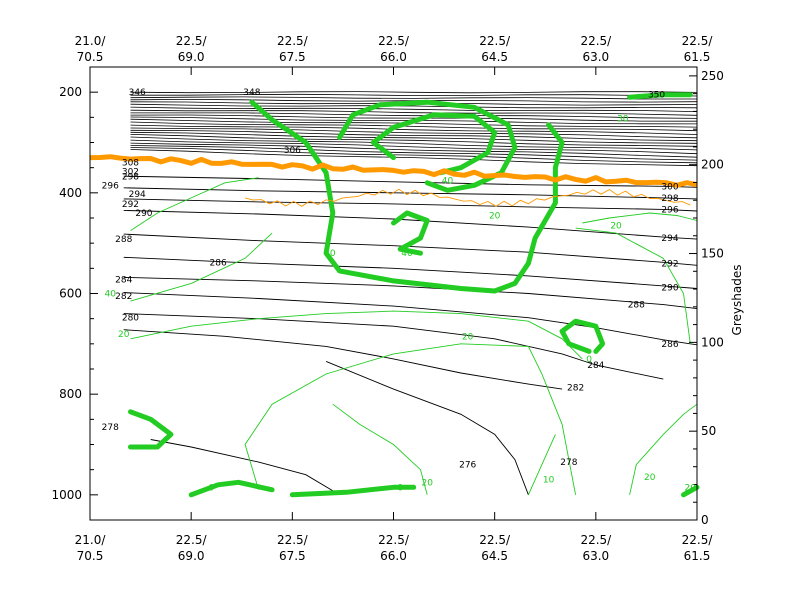  What do you see at coordinates (697, 556) in the screenshot?
I see `x-tick-label-bottom-lon: 61.5` at bounding box center [697, 556].